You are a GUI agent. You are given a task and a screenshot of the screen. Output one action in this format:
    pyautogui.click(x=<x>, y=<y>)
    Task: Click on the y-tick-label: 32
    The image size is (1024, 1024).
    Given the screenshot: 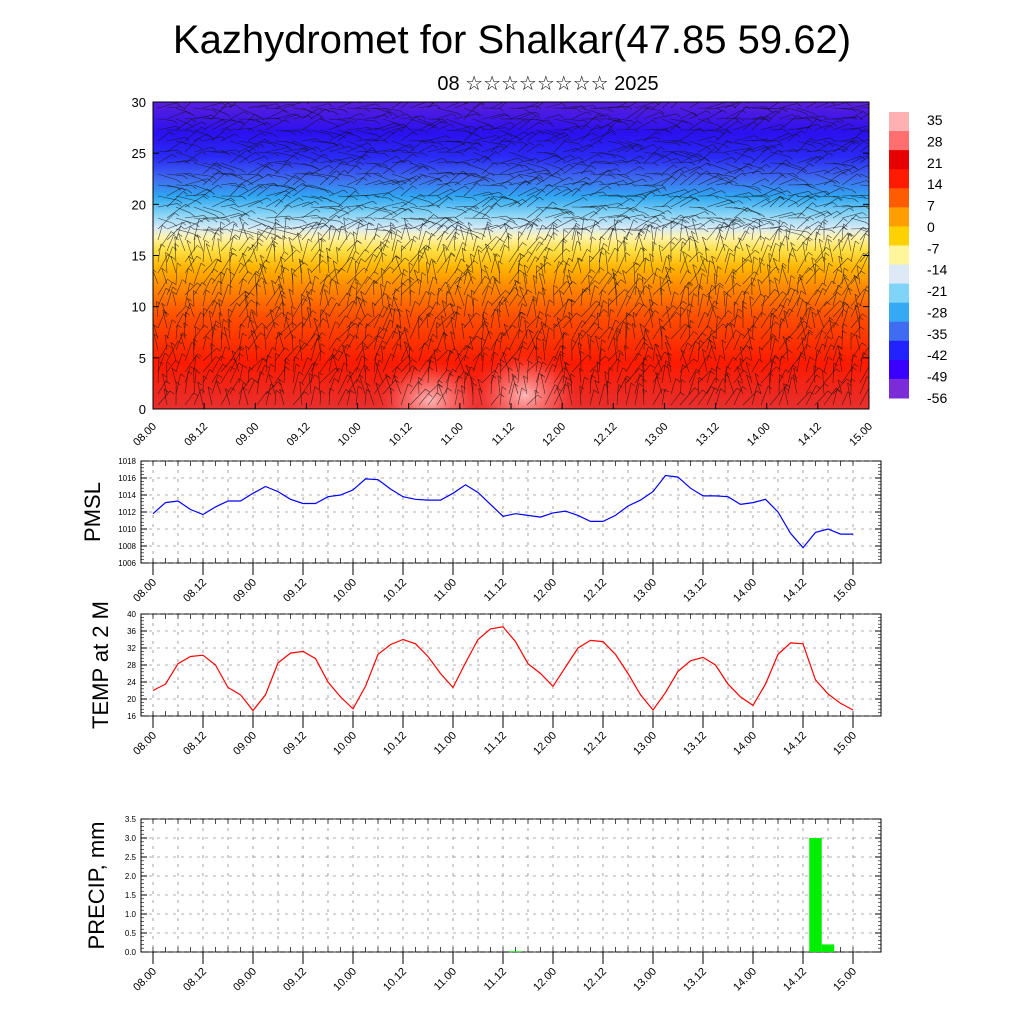 What is the action you would take?
    pyautogui.click(x=131, y=648)
    